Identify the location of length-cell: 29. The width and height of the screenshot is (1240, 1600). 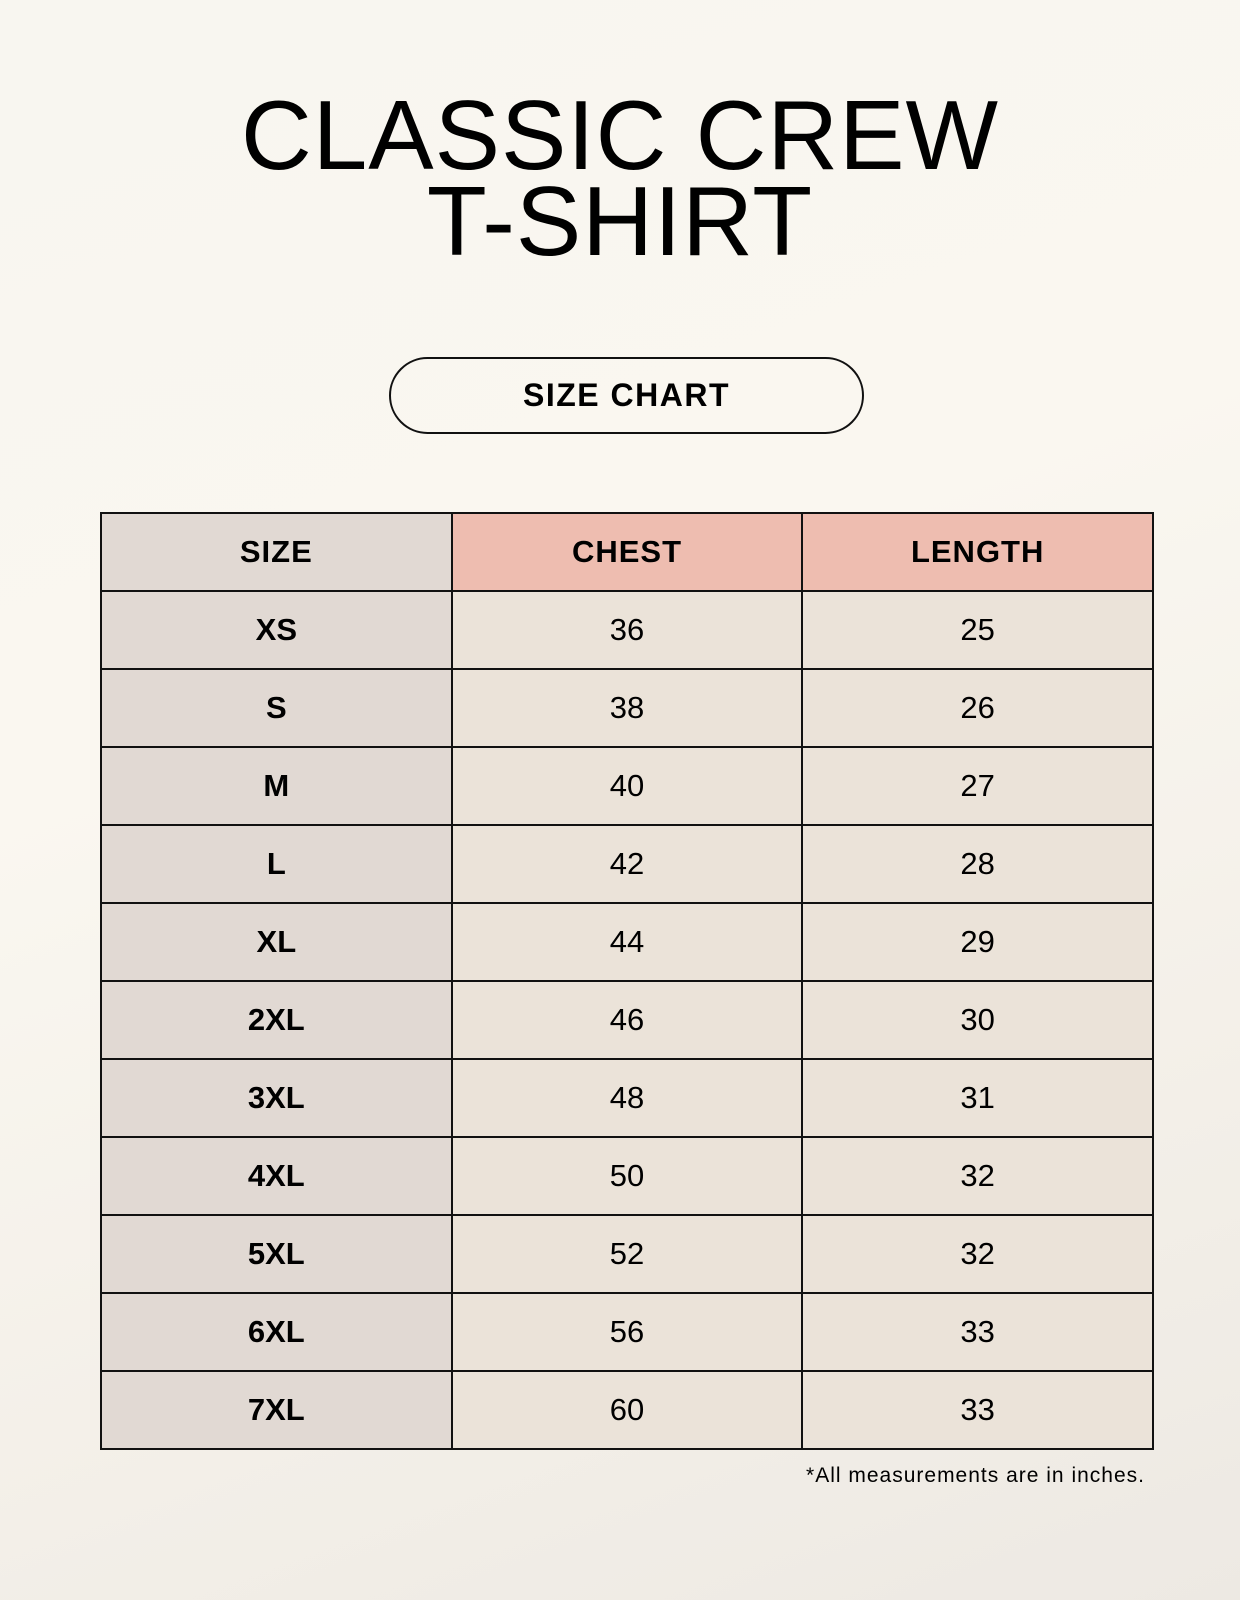
(977, 942).